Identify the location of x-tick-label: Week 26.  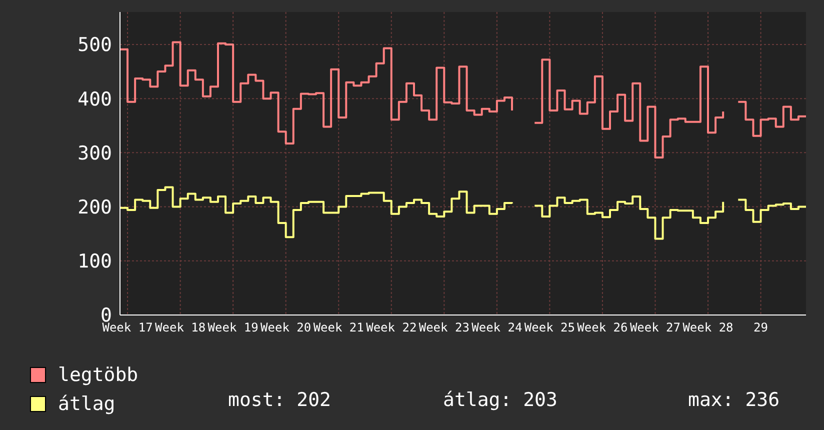
(602, 327).